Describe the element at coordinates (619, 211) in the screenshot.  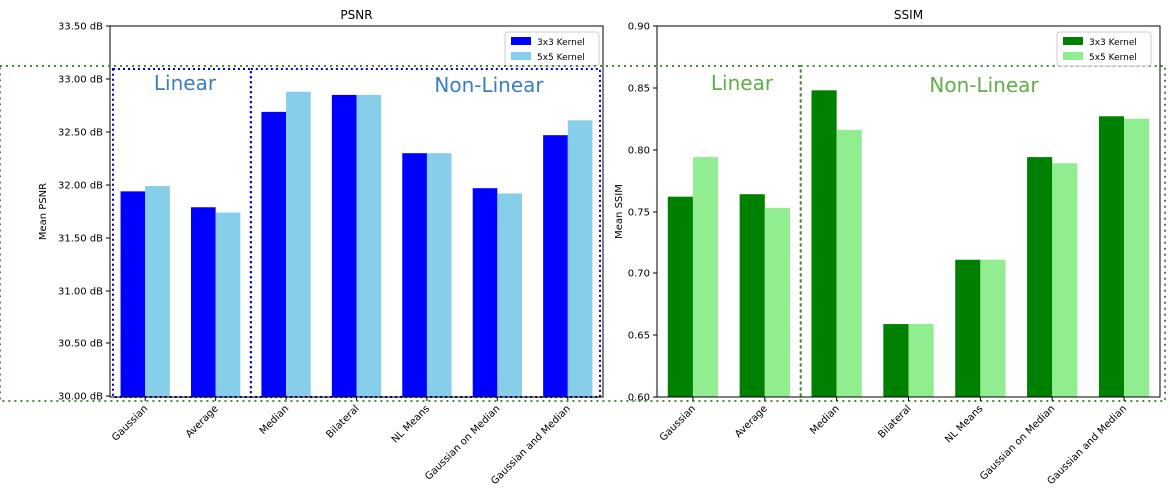
I see `ssim-y-axis-label: Mean SSIM` at that location.